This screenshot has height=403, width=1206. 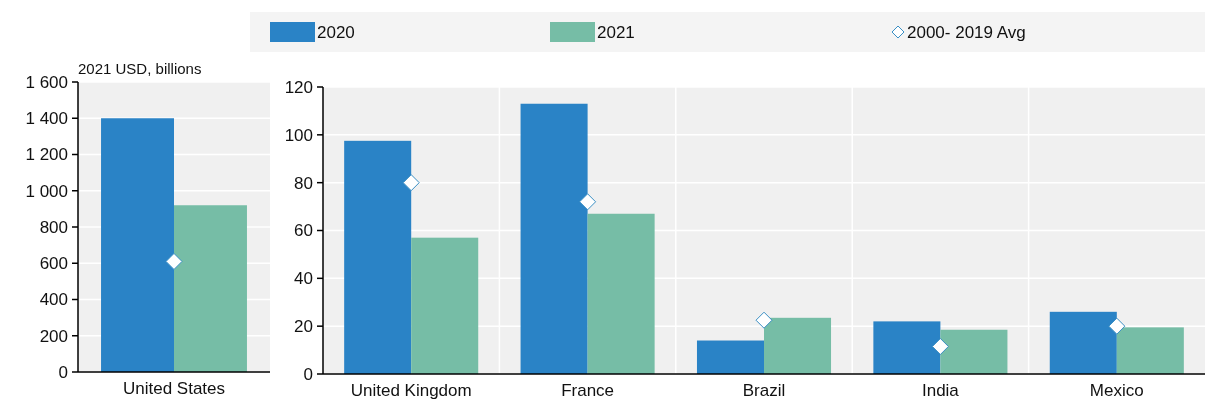 I want to click on x-tick-label: United Kingdom, so click(x=411, y=390).